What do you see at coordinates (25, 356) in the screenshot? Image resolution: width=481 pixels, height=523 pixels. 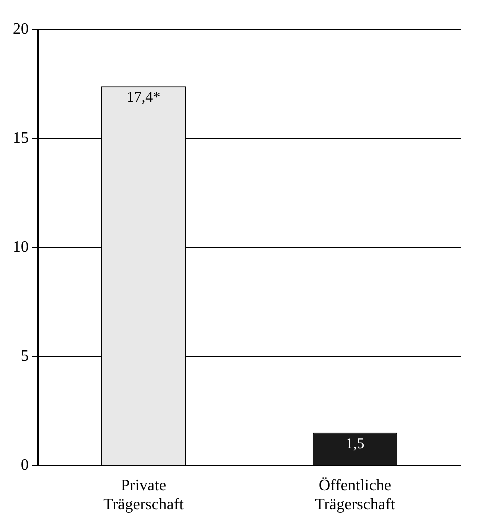 I see `y-tick-label: 5` at bounding box center [25, 356].